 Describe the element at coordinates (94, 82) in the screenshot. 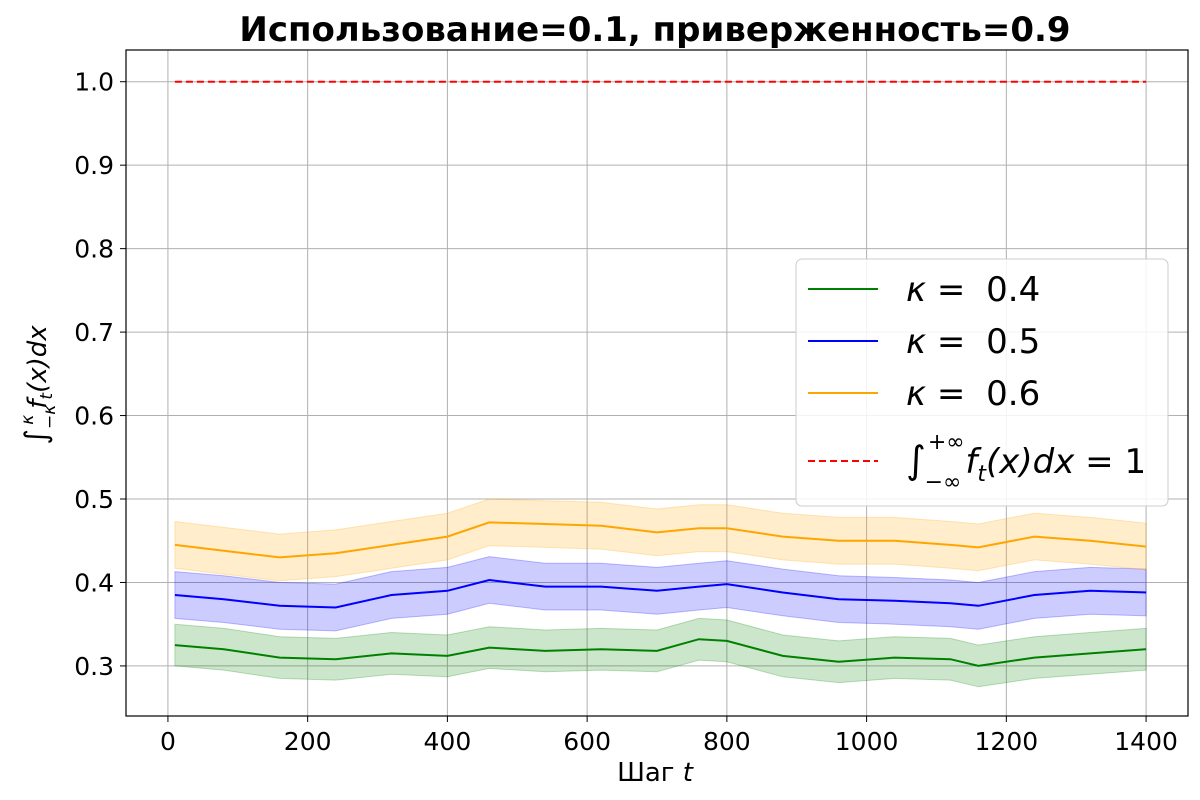

I see `y-tick-label: 1.0` at that location.